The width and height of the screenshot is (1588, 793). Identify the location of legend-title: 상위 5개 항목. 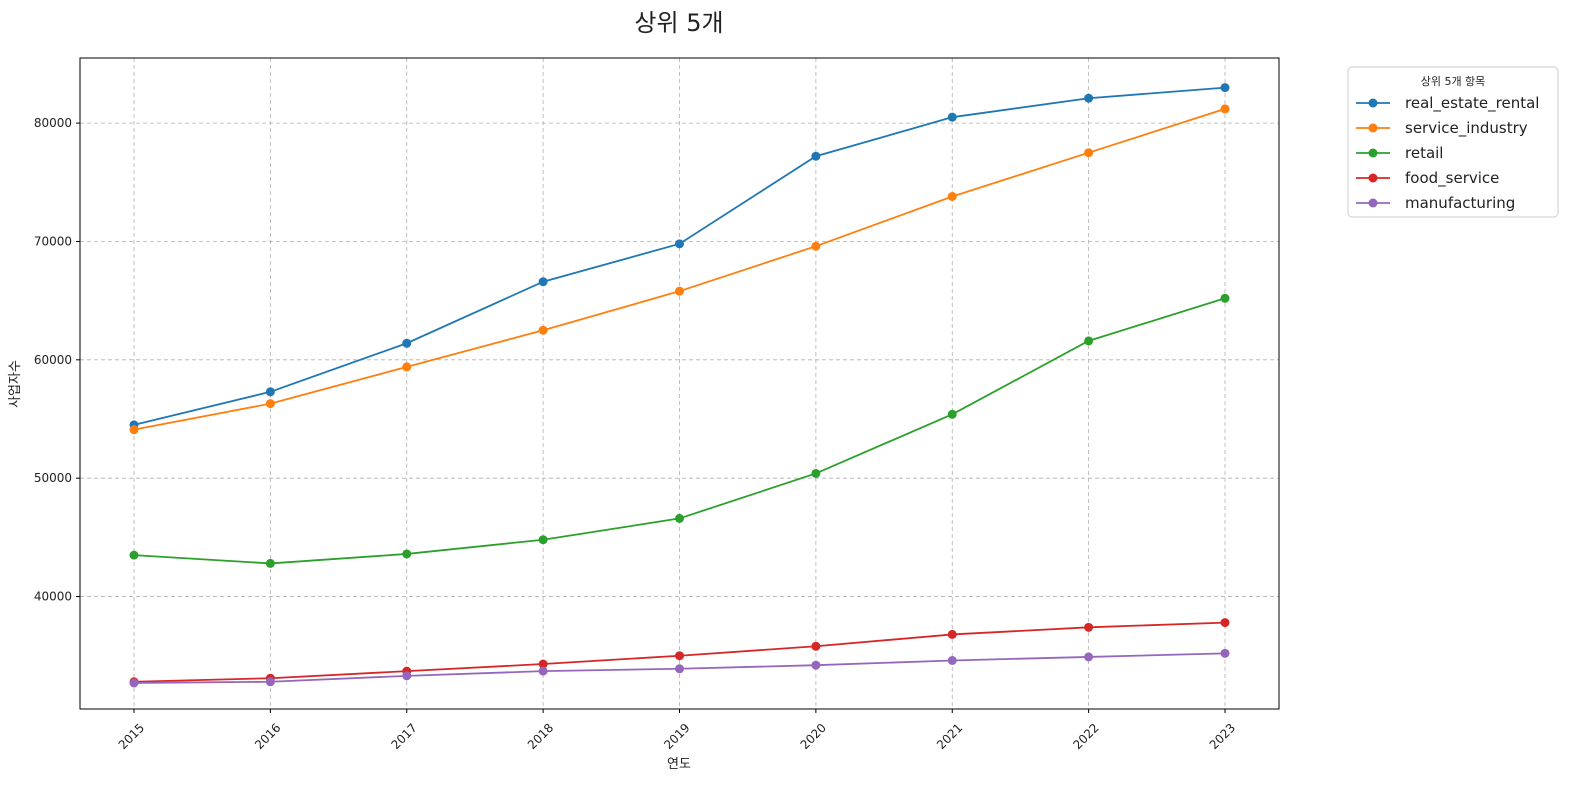
(1453, 81).